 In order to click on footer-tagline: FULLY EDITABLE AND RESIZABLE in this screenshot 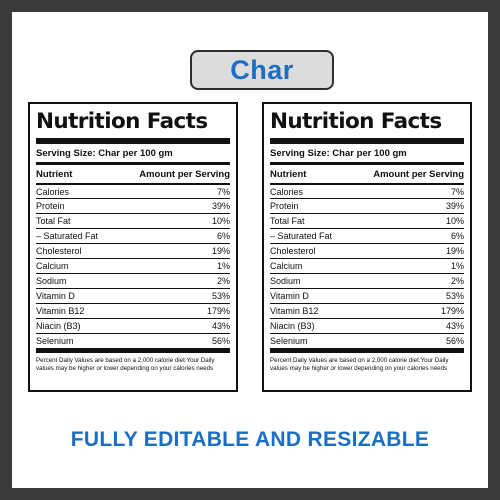, I will do `click(250, 439)`.